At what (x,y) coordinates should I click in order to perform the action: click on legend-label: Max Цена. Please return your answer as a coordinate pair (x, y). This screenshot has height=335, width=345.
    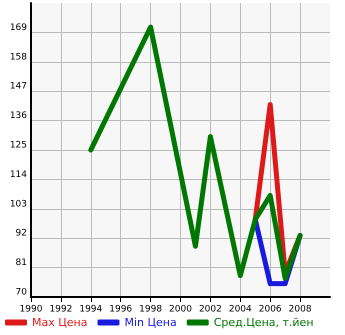
    Looking at the image, I should click on (60, 322).